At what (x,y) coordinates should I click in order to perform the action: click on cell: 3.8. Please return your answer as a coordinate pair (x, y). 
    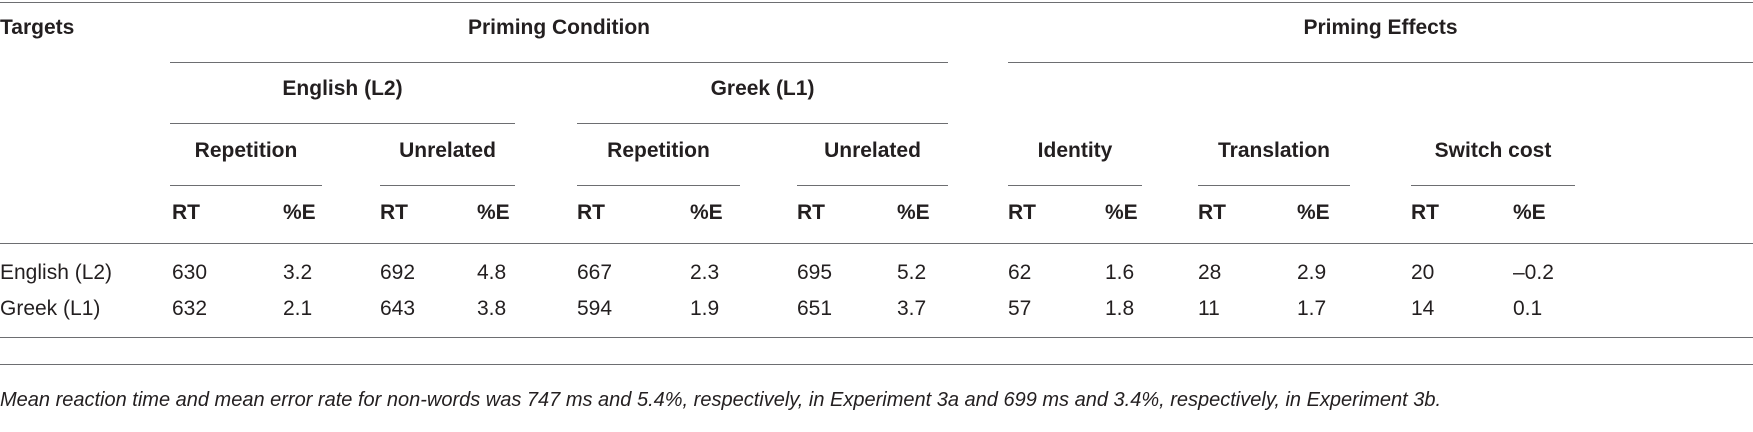
    Looking at the image, I should click on (492, 308).